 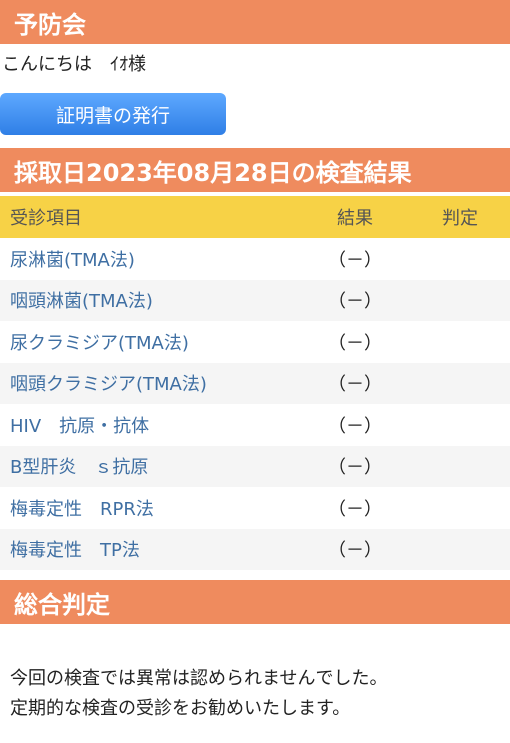 What do you see at coordinates (255, 300) in the screenshot?
I see `table-row: 咽頭淋菌(TMA法) （－）` at bounding box center [255, 300].